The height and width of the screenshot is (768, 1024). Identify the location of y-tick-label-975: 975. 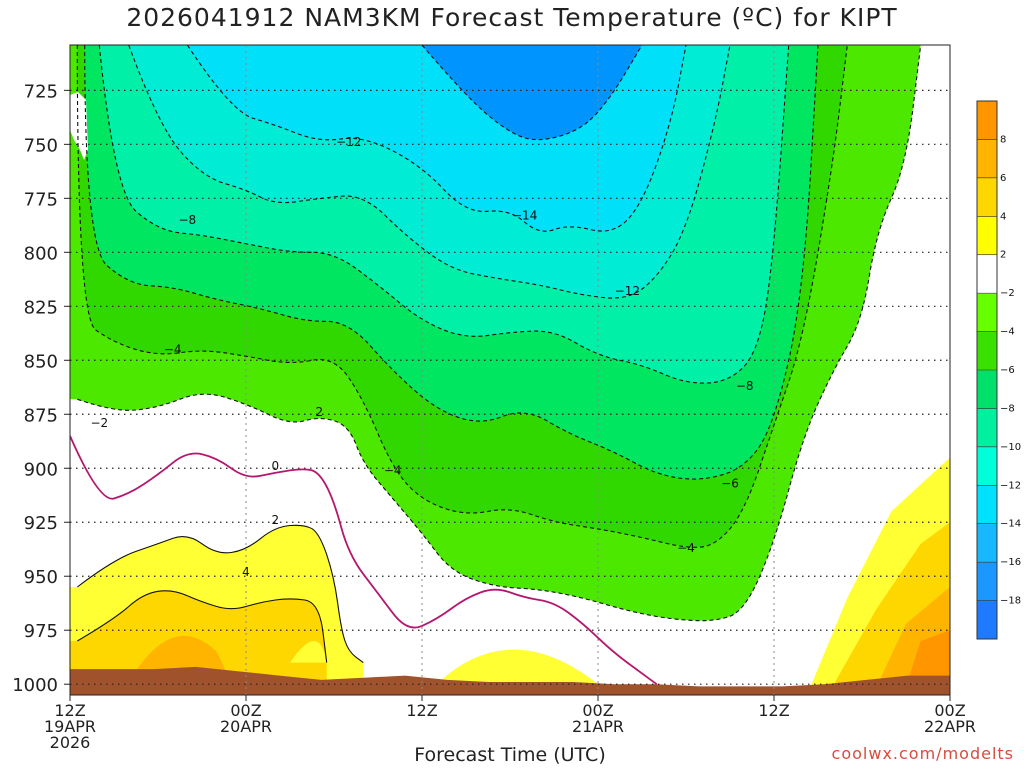
(41, 631).